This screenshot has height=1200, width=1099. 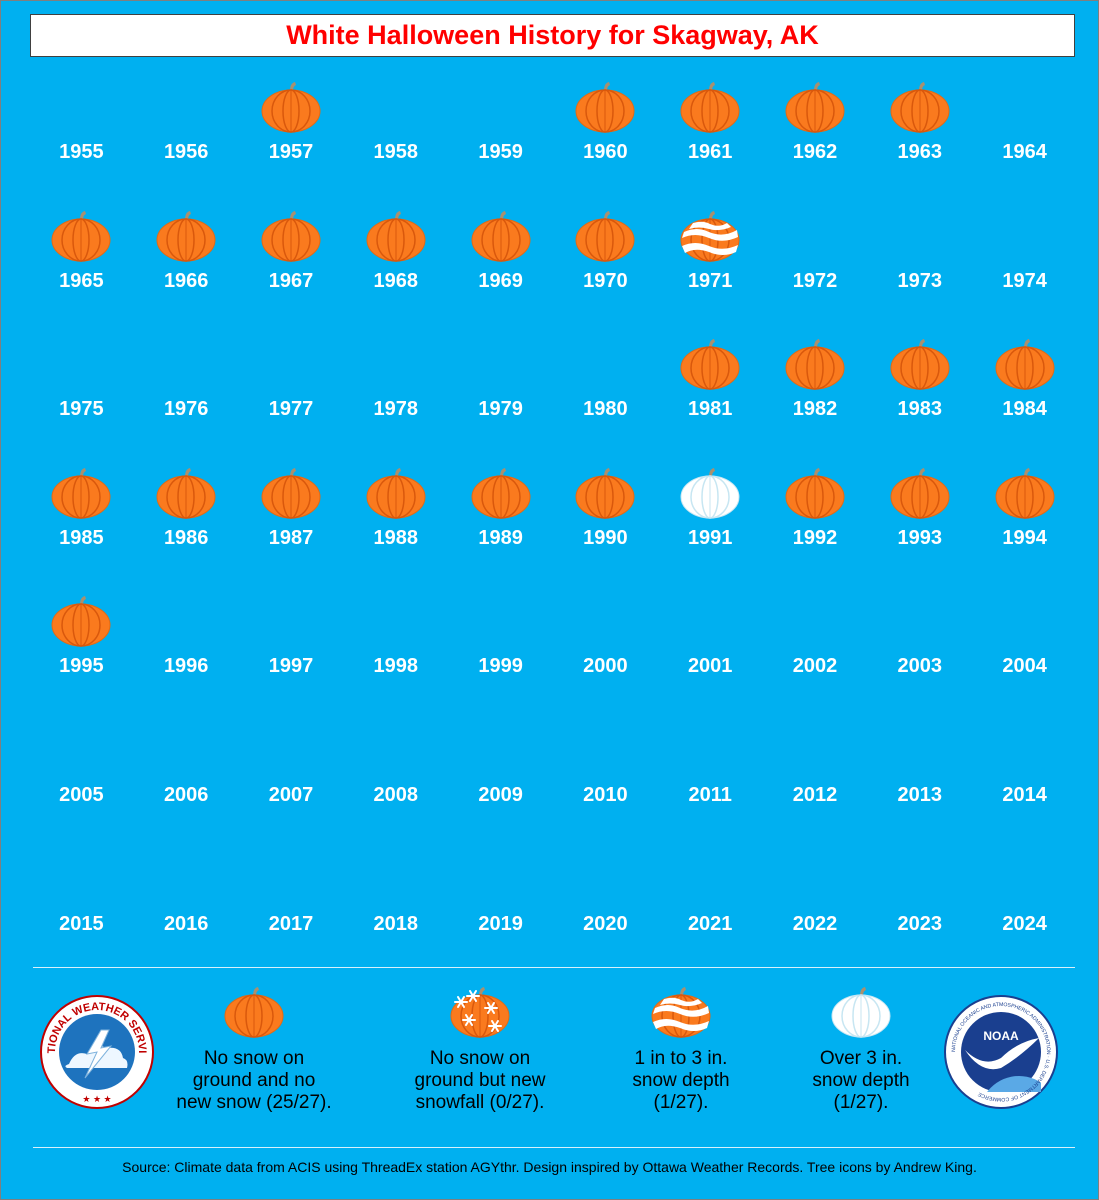 I want to click on year-cell: 2016, so click(x=186, y=909).